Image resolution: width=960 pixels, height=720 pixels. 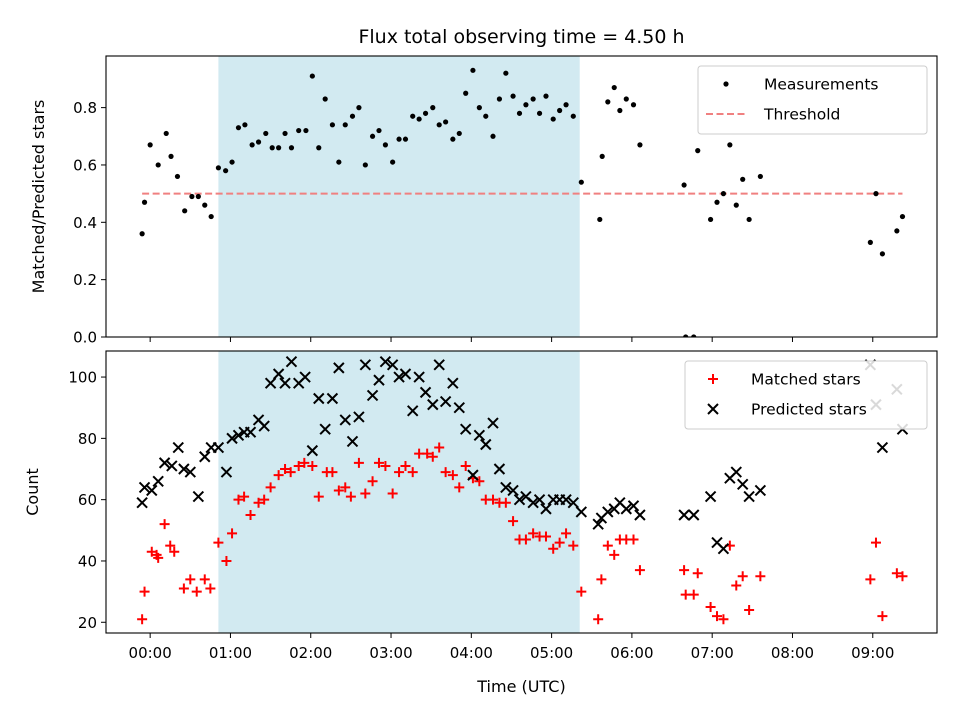 What do you see at coordinates (521, 37) in the screenshot?
I see `chart-title: Flux total observing time = 4.50 h` at bounding box center [521, 37].